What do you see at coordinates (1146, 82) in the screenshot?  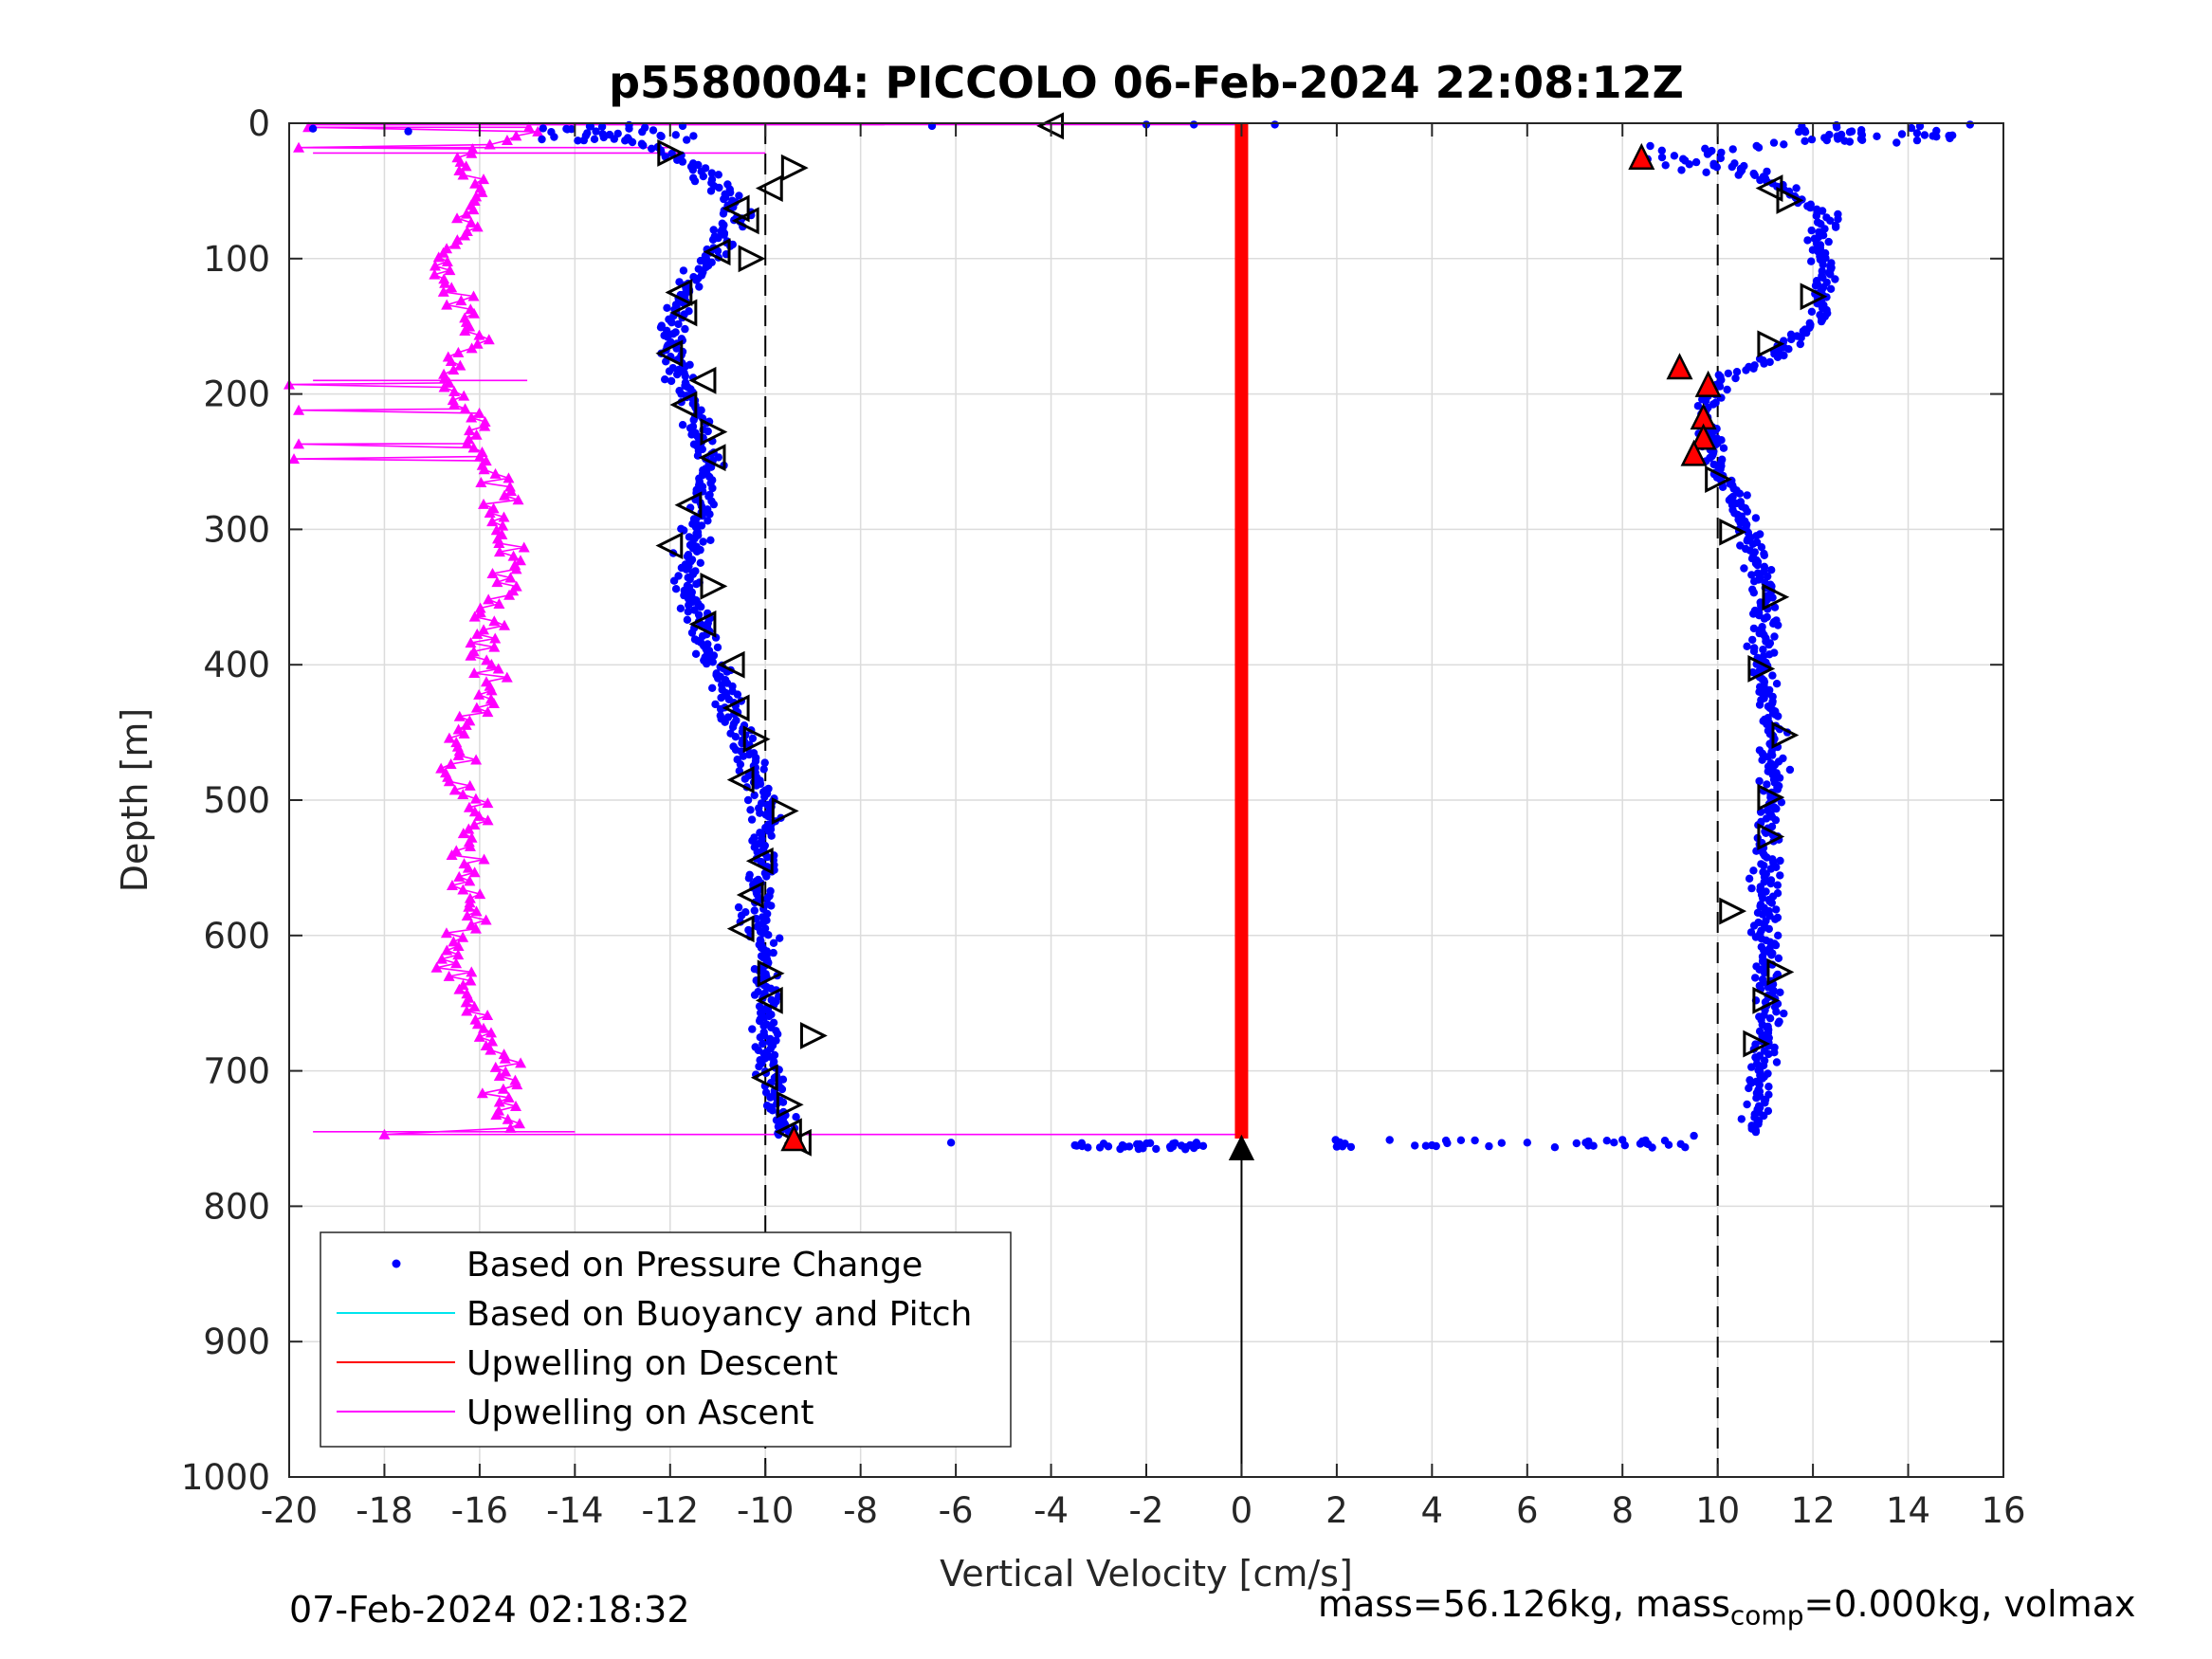 I see `chart-title: p5580004: PICCOLO 06-Feb-2024 22:08:12Z` at bounding box center [1146, 82].